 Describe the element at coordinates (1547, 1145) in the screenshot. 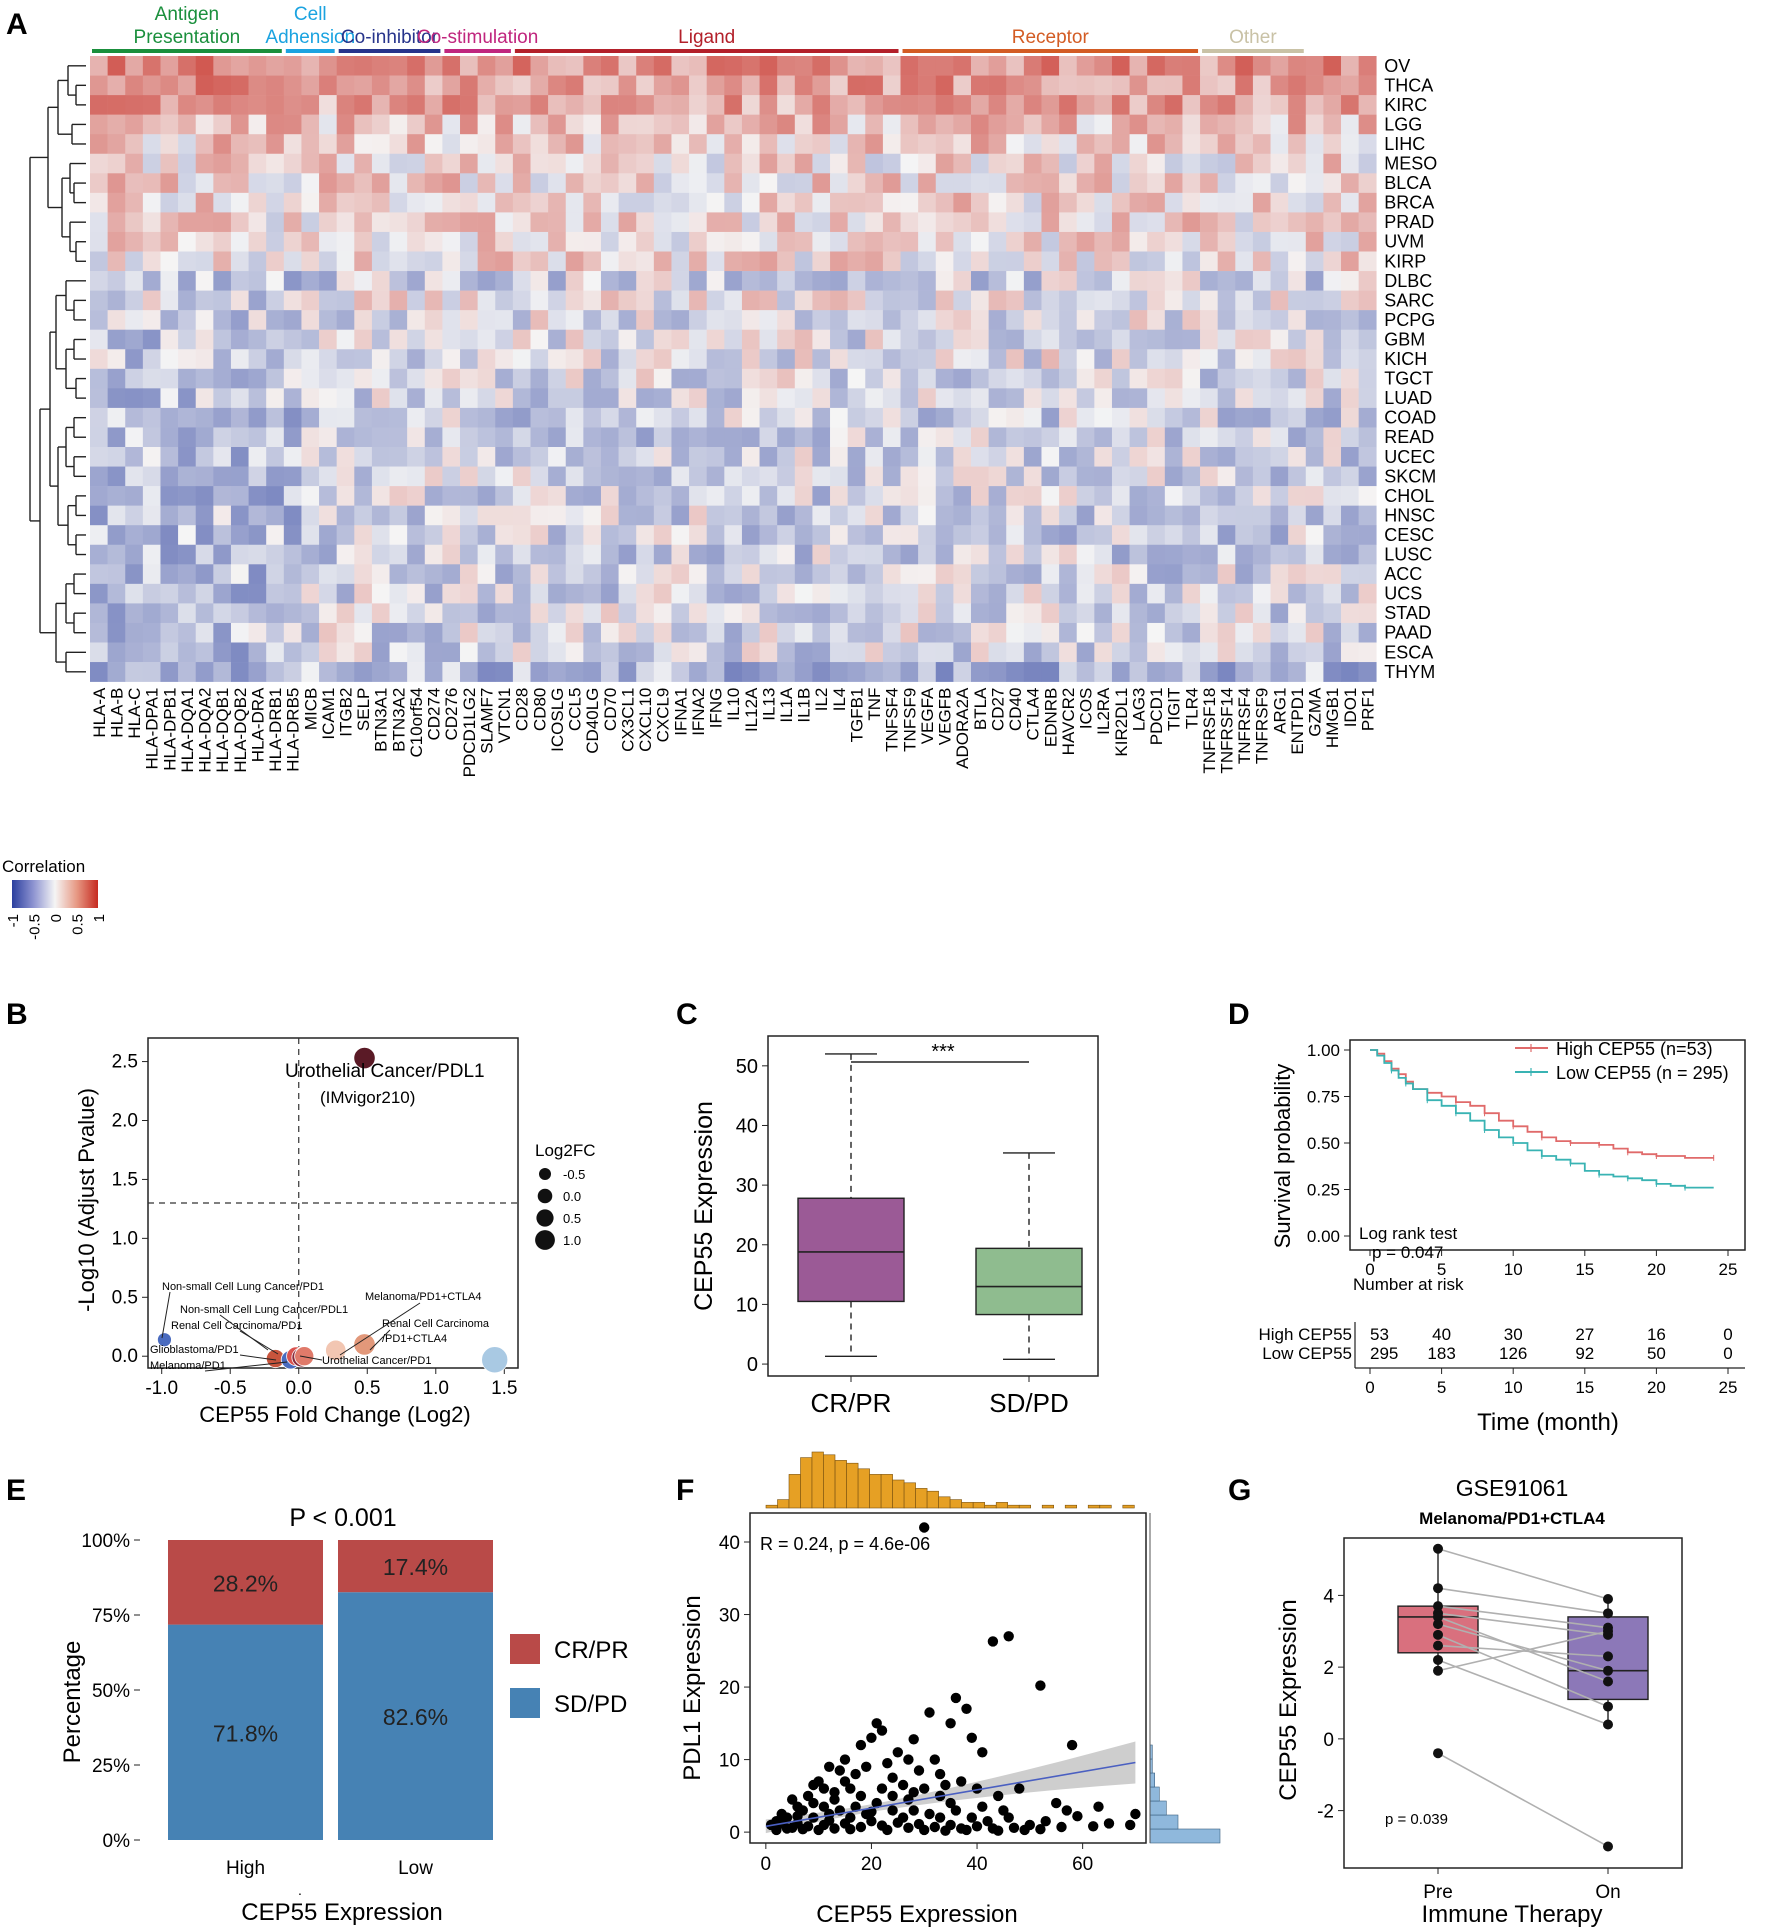

I see `plot-frame` at that location.